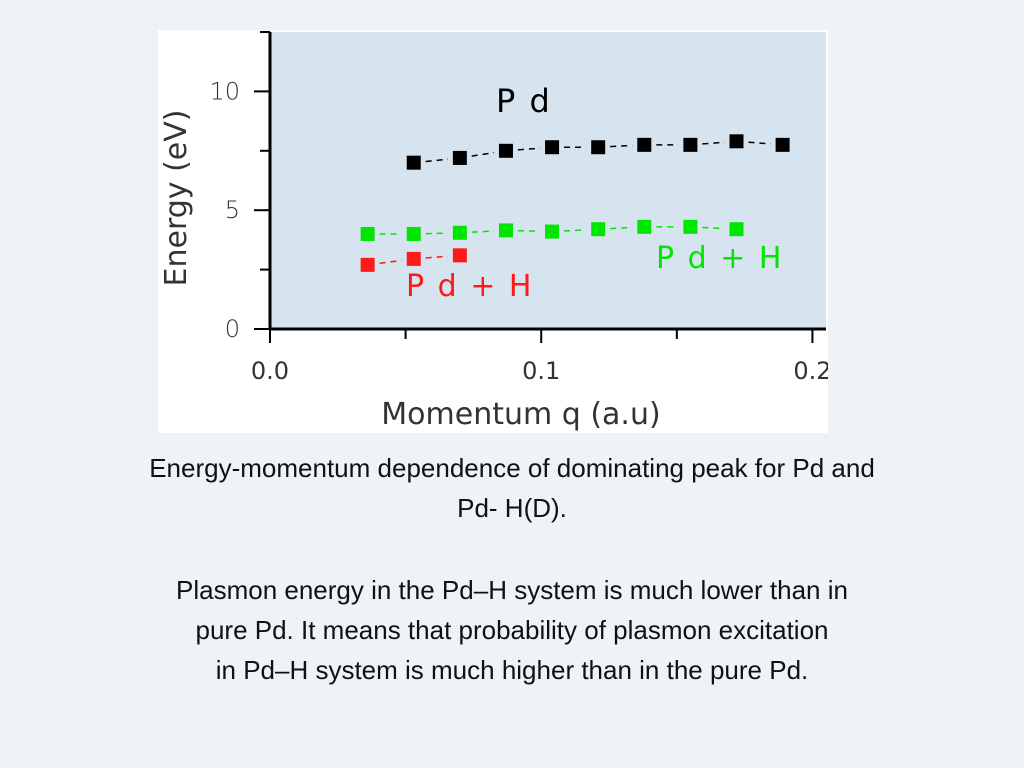 The height and width of the screenshot is (768, 1024). Describe the element at coordinates (232, 210) in the screenshot. I see `y-tick-label: 5` at that location.